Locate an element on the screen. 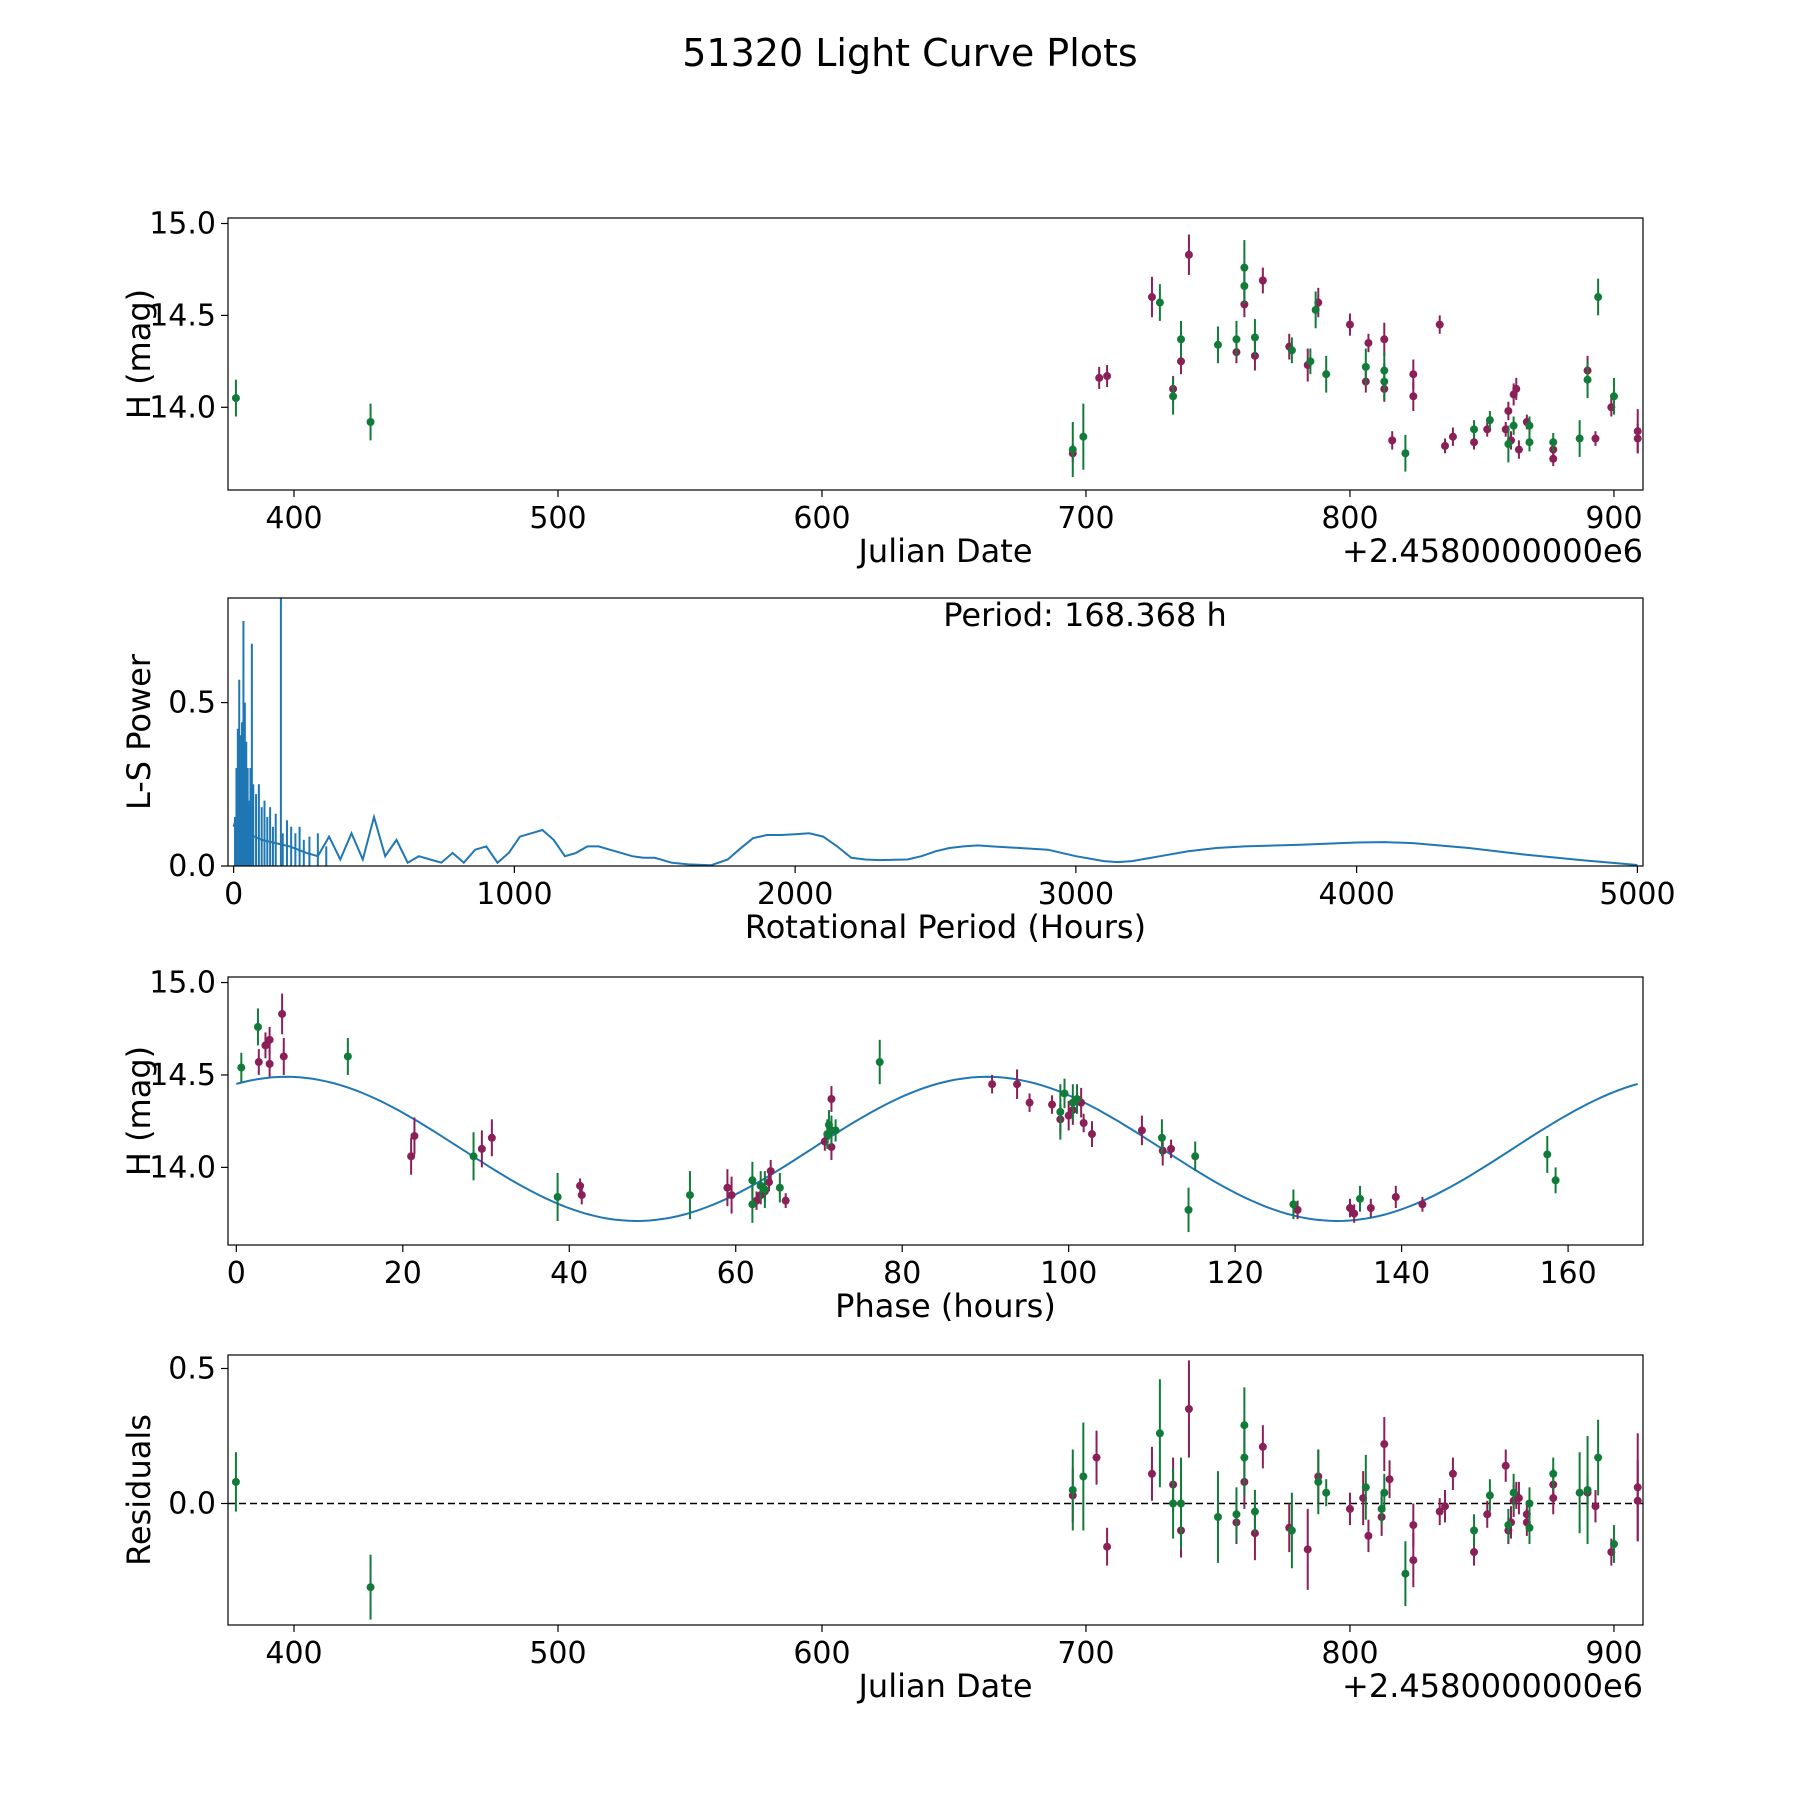  periodogram-plot-area is located at coordinates (935, 732).